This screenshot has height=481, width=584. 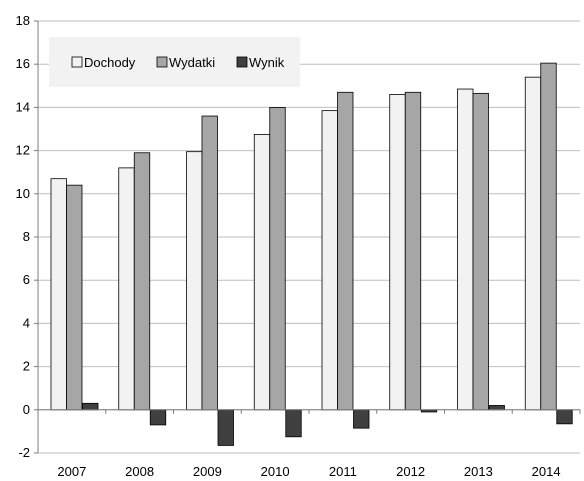 What do you see at coordinates (533, 243) in the screenshot?
I see `bar-dochody-2014` at bounding box center [533, 243].